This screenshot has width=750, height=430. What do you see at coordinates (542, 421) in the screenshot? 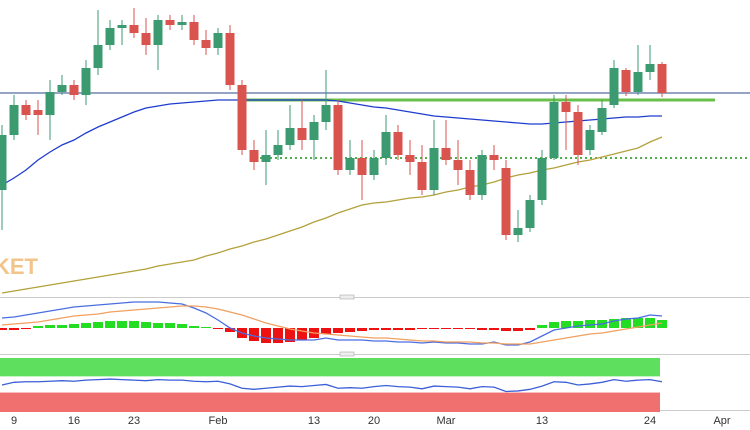
I see `x-tick-label: 13` at bounding box center [542, 421].